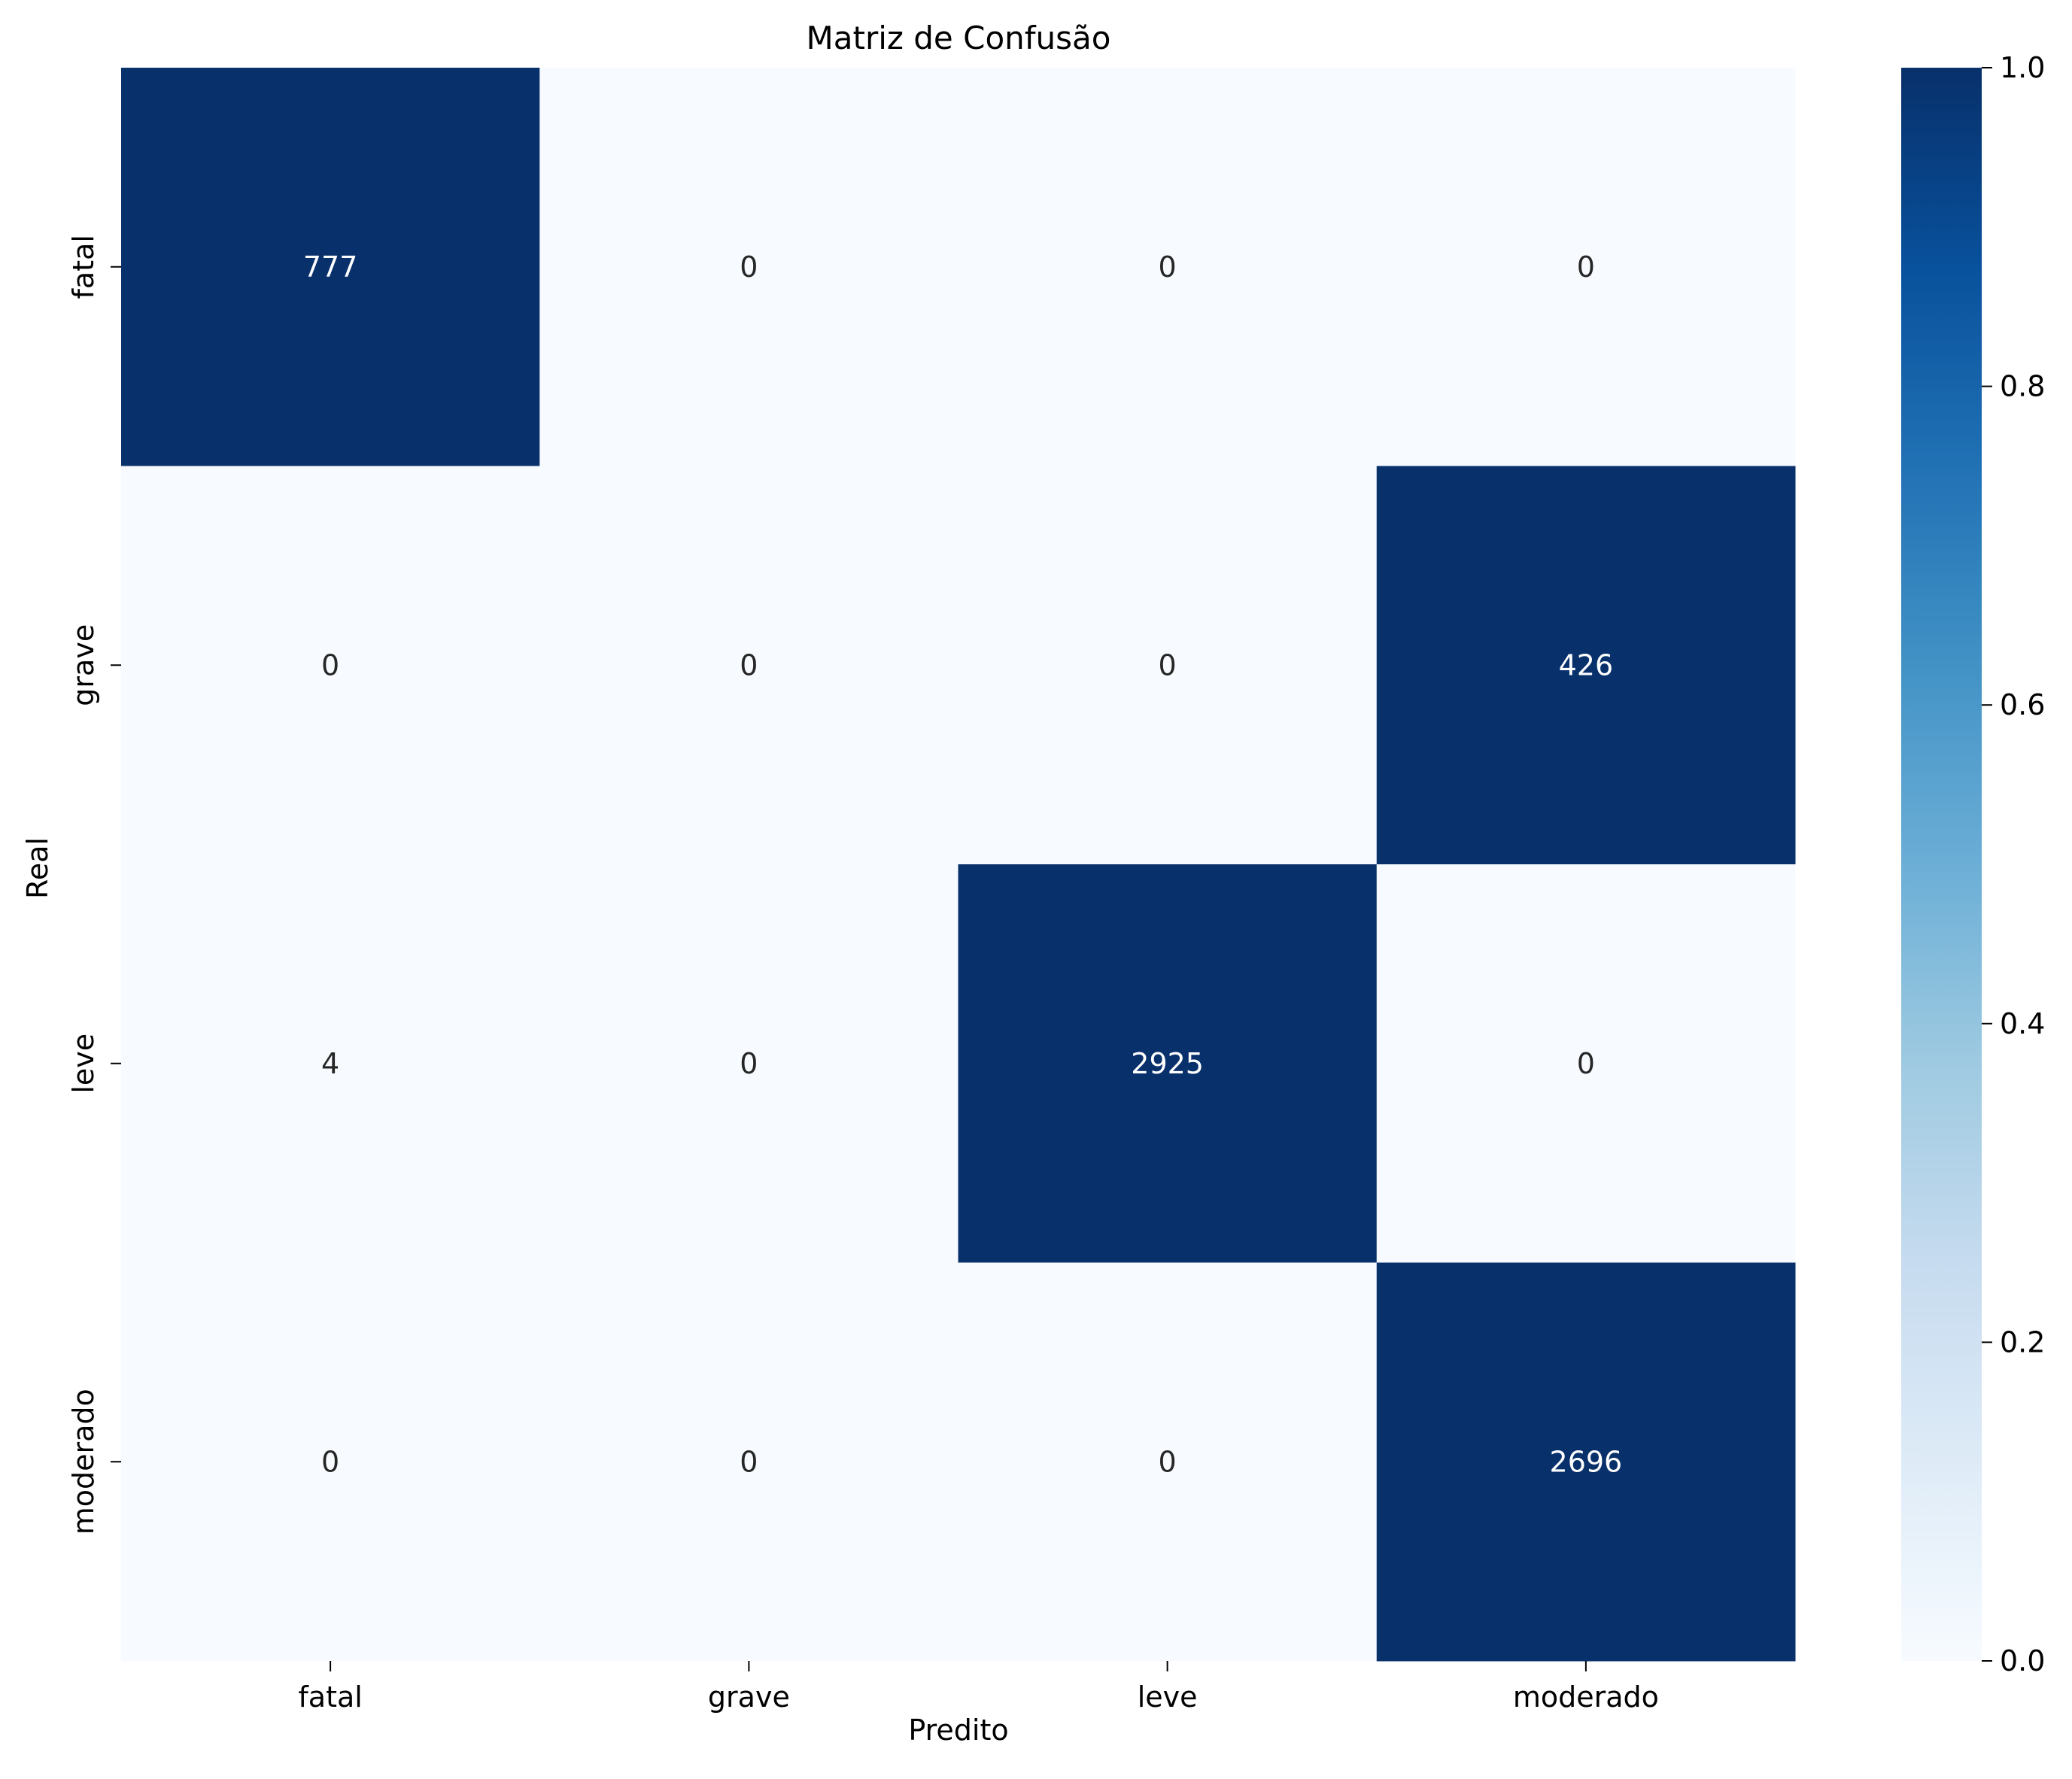  I want to click on heatmap-cell-fatal-moderado, so click(1586, 267).